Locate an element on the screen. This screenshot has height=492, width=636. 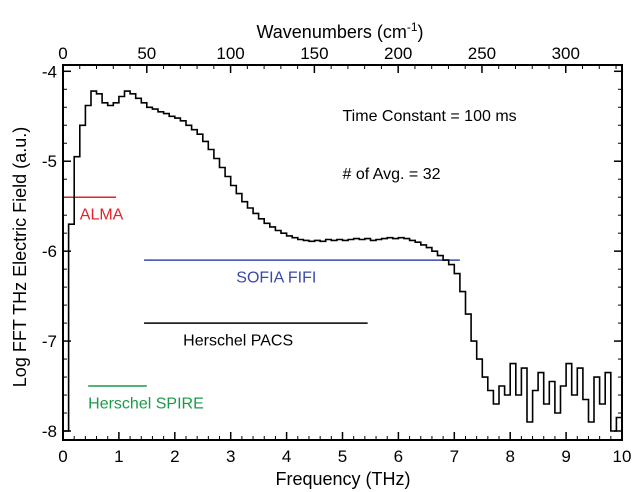
x2-tick-label: 150 is located at coordinates (314, 53).